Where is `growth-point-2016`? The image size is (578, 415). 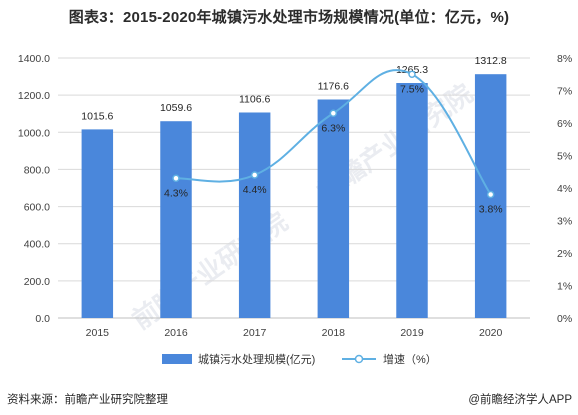
growth-point-2016 is located at coordinates (176, 178).